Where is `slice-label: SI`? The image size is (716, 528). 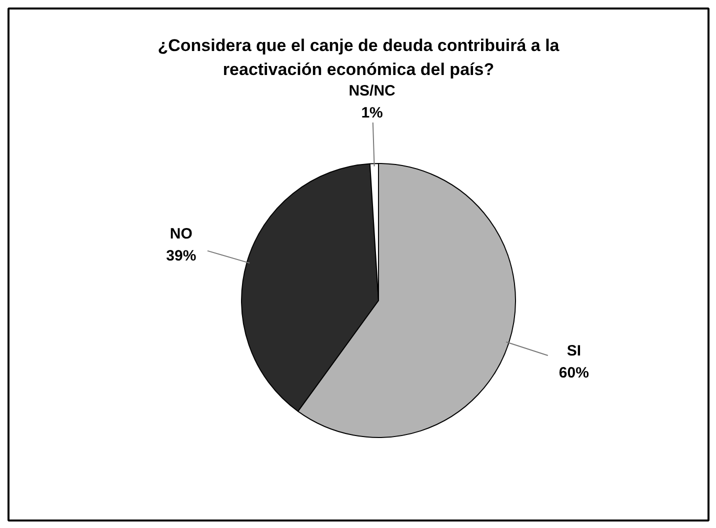 slice-label: SI is located at coordinates (574, 351).